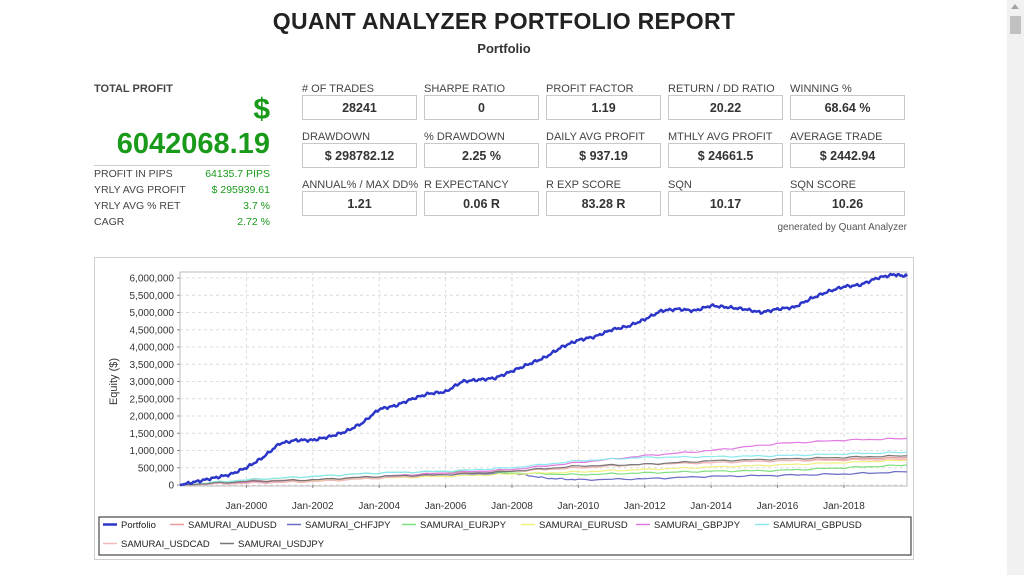  What do you see at coordinates (844, 506) in the screenshot?
I see `x-tick-label: Jan-2018` at bounding box center [844, 506].